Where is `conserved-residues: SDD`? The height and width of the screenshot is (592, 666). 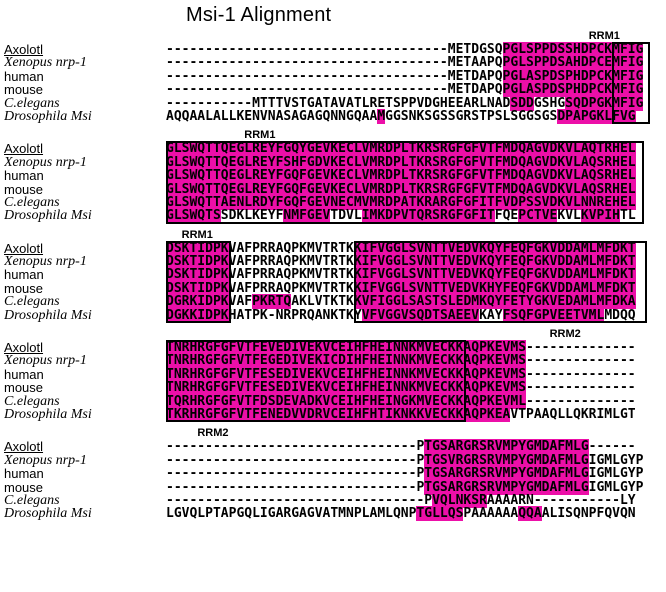 conserved-residues: SDD is located at coordinates (522, 103).